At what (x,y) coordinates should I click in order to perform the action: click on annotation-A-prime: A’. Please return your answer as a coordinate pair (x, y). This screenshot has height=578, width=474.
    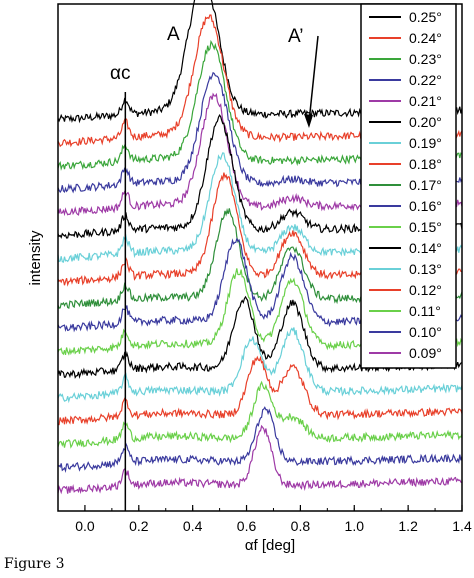
    Looking at the image, I should click on (295, 36).